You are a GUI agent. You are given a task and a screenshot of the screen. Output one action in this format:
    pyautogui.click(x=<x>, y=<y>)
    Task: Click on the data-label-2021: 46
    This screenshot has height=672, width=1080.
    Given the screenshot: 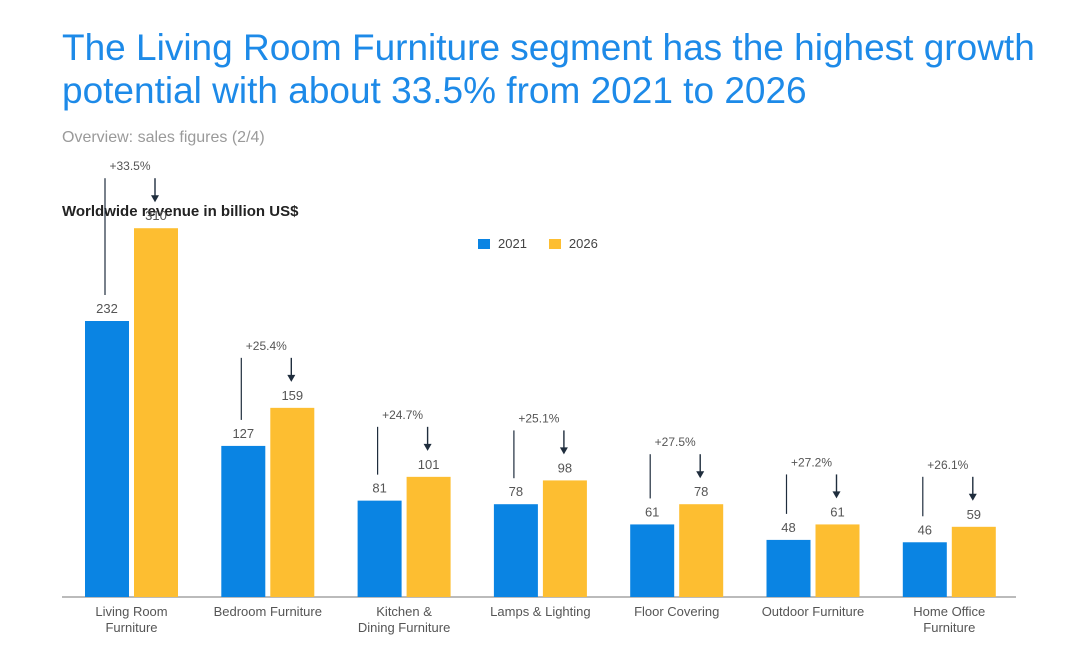 What is the action you would take?
    pyautogui.click(x=925, y=529)
    